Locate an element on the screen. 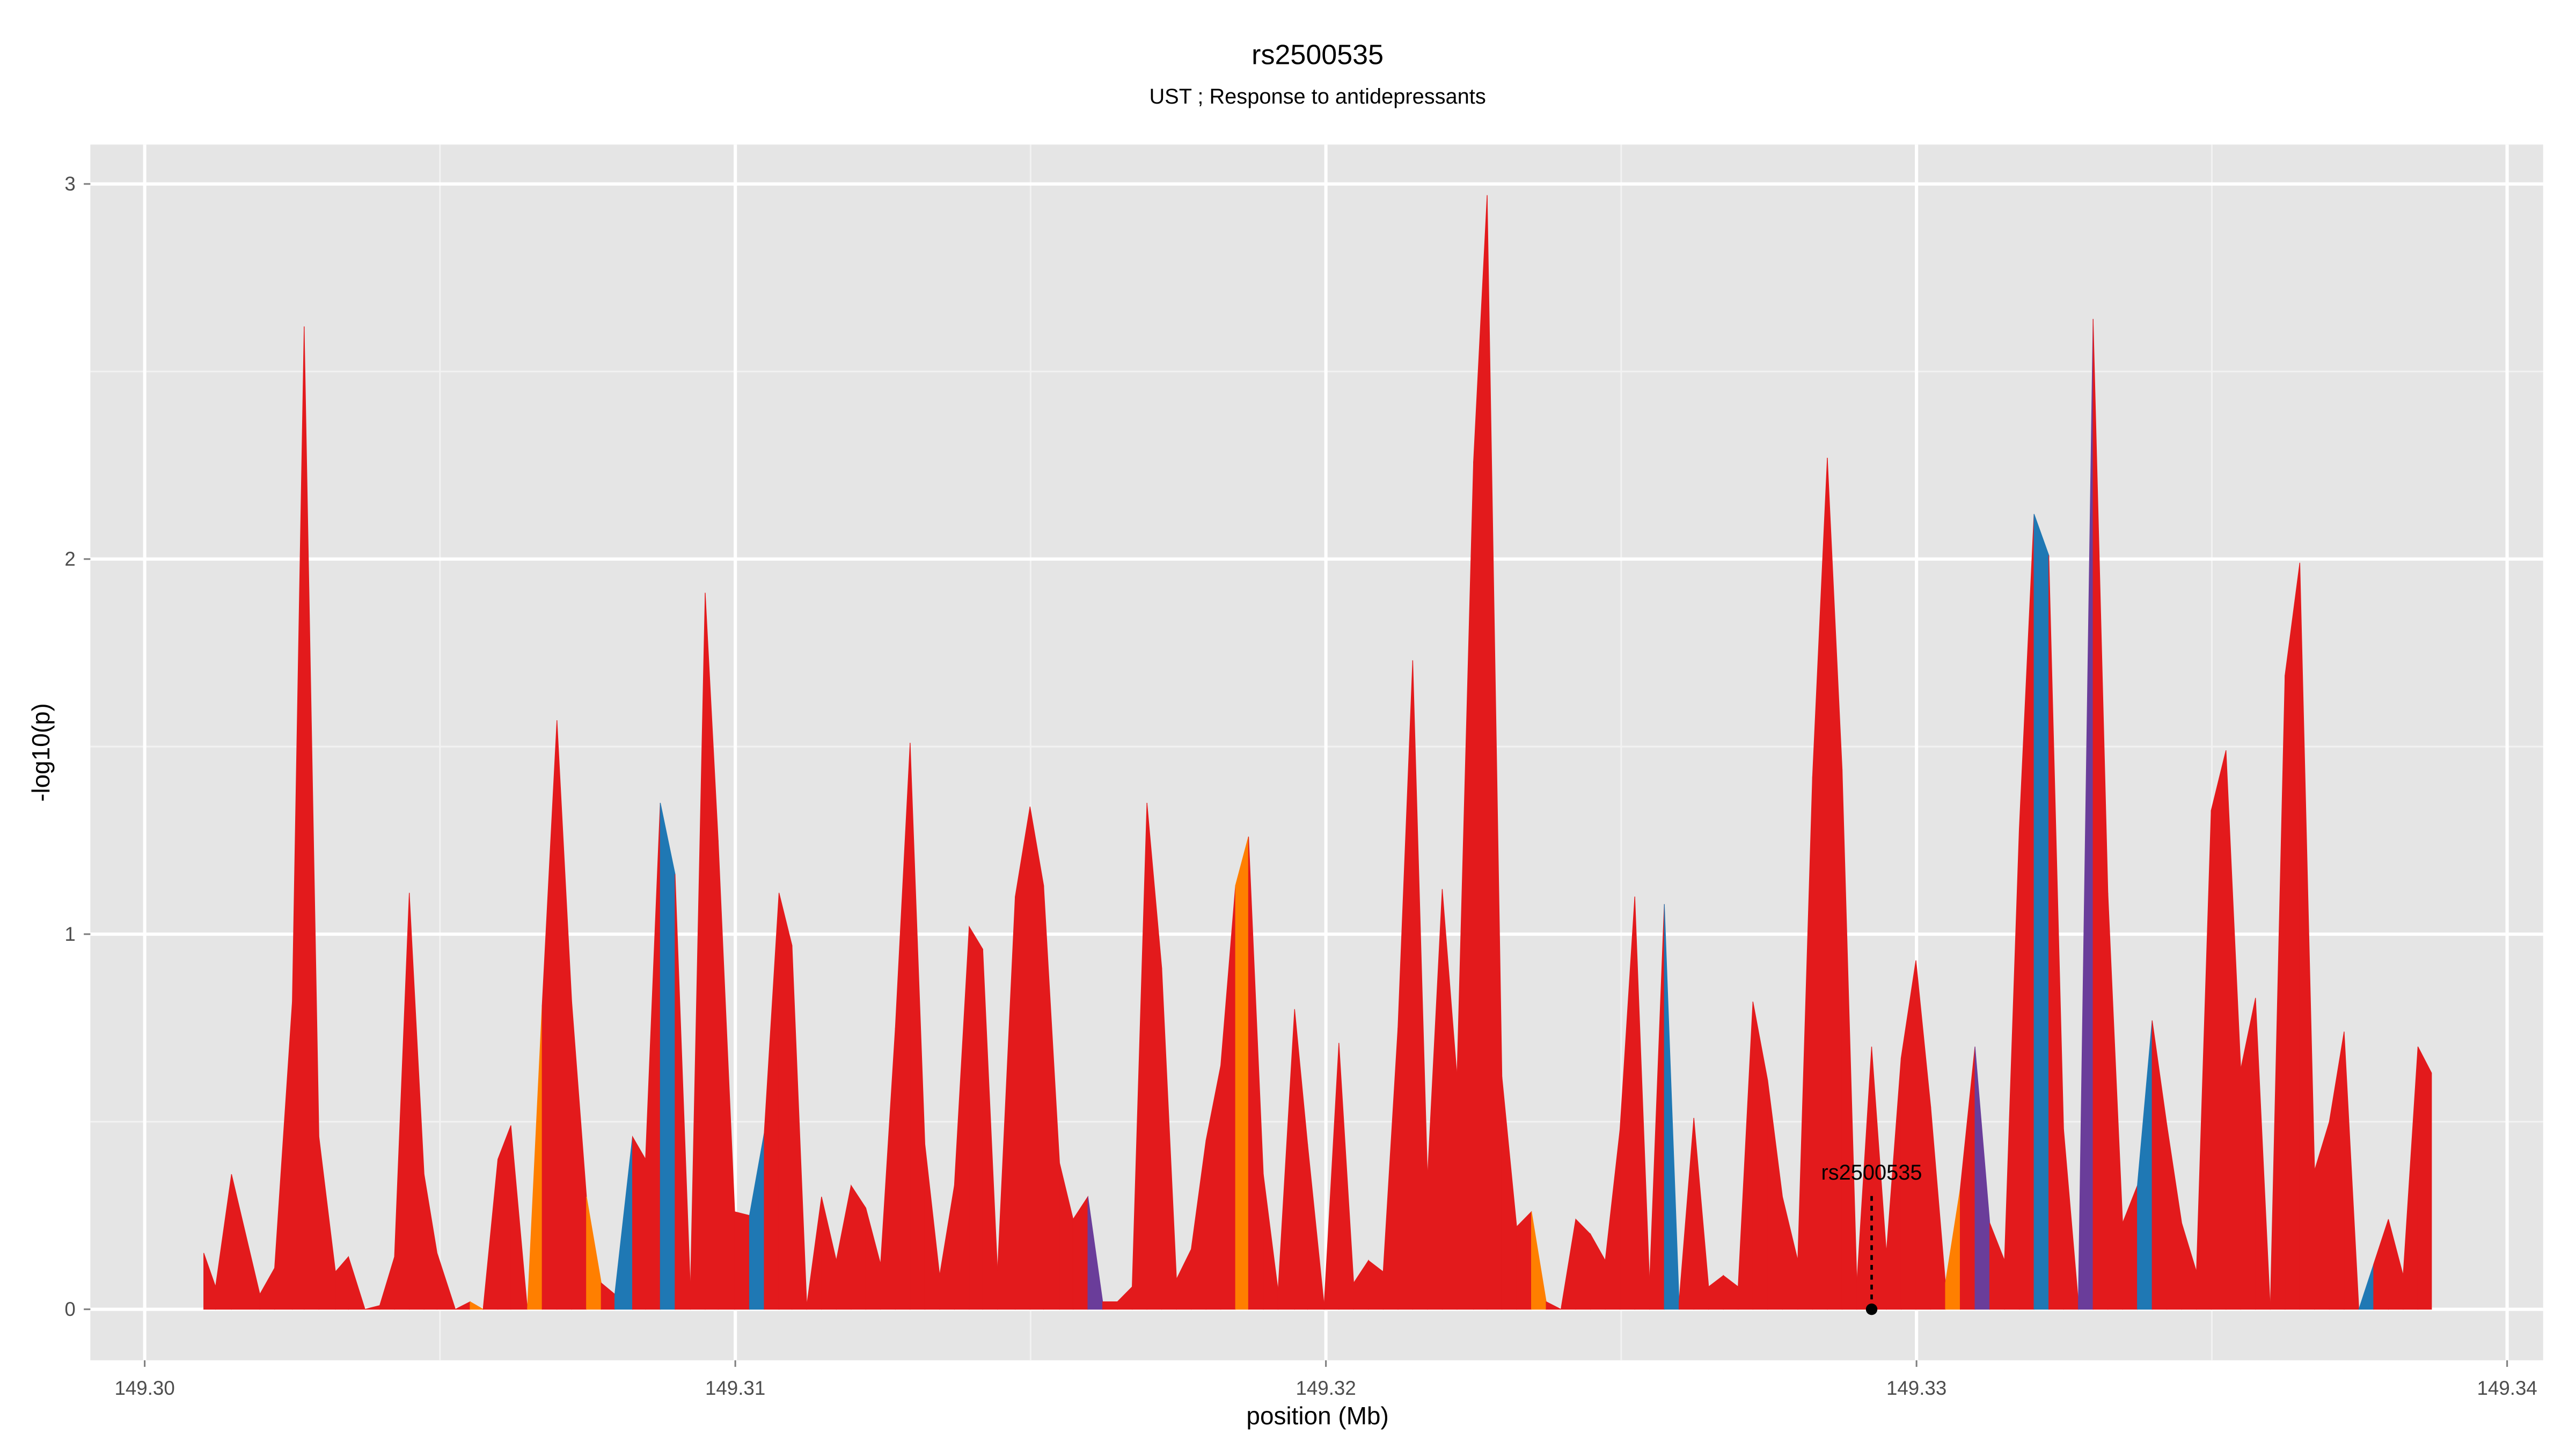 This screenshot has height=1449, width=2576. x-axis-label: position (Mb) is located at coordinates (1317, 1416).